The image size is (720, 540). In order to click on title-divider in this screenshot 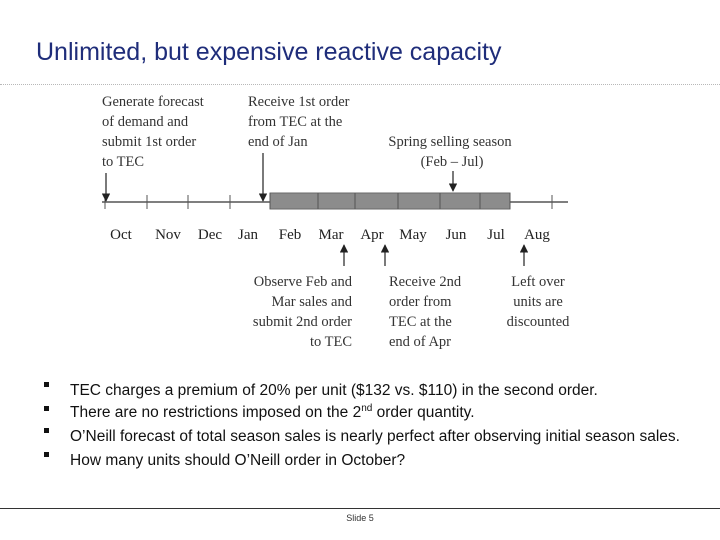, I will do `click(360, 84)`.